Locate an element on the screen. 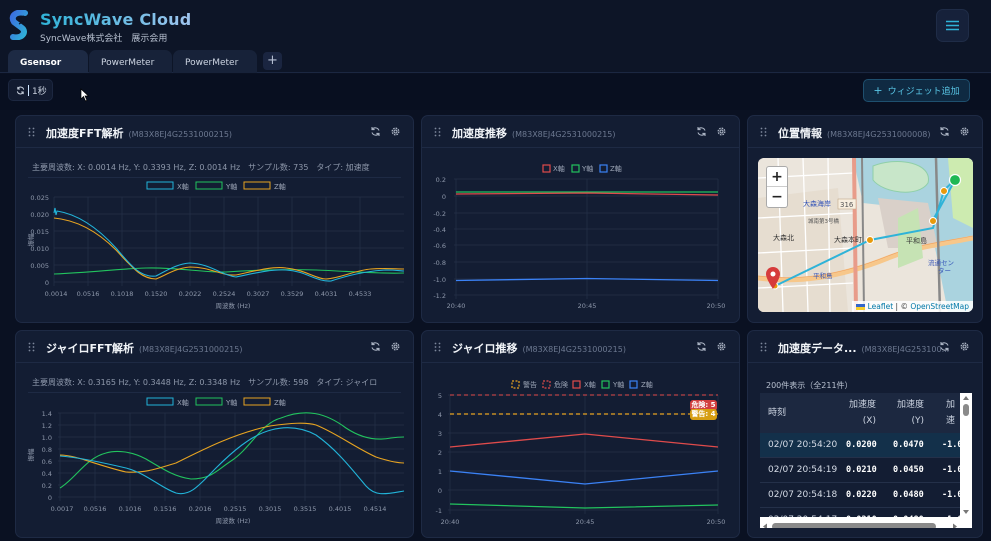 The width and height of the screenshot is (991, 541). table-row: 02/07 20:54:20 0.0200 0.0470 -1.02 is located at coordinates (864, 445).